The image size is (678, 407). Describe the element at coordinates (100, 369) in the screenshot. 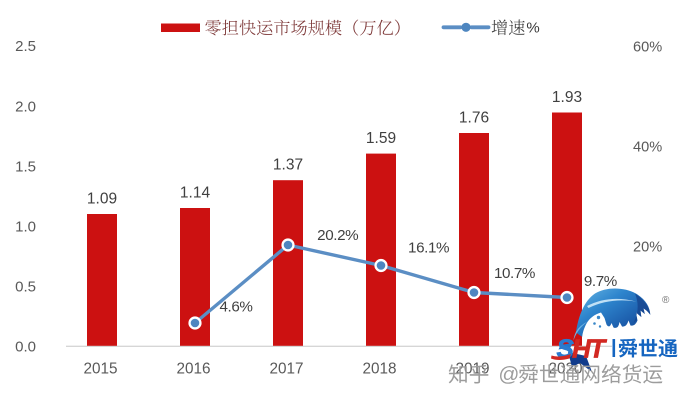

I see `svg-text: 2015` at that location.